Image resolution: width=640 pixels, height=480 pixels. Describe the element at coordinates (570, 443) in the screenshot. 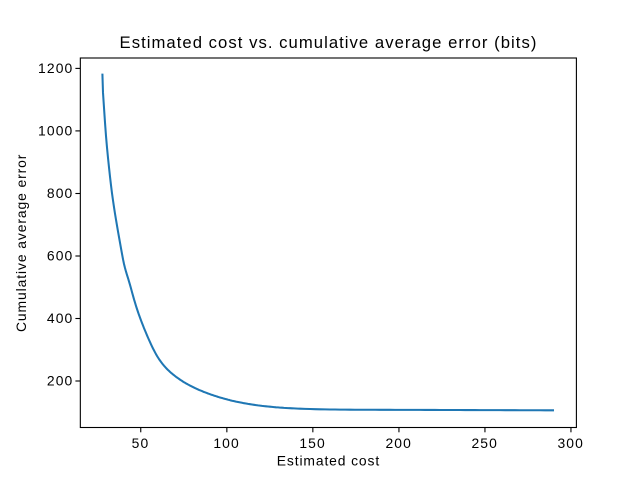

I see `svg-text: 300` at that location.